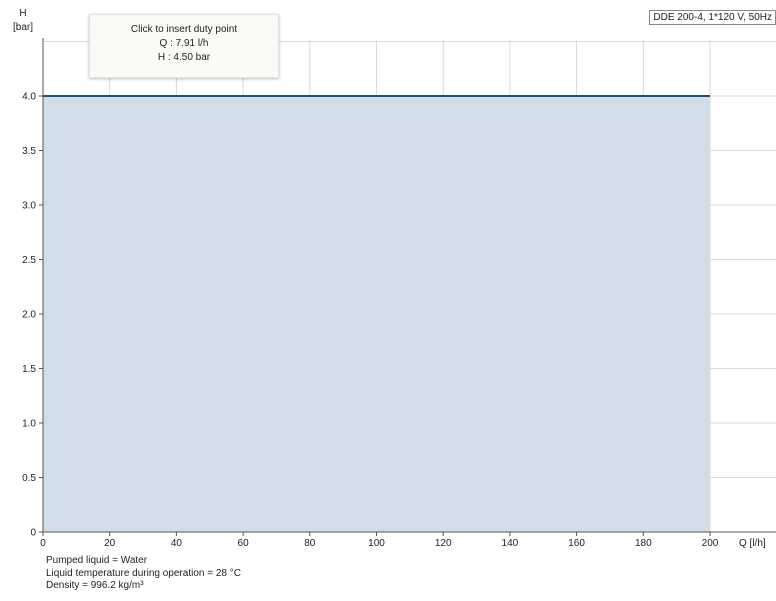 The image size is (776, 601). I want to click on y-tick-labels: 0 0.5 1.0 1.5 2.0 2.5 3.0 3.5 4.0, so click(32, 315).